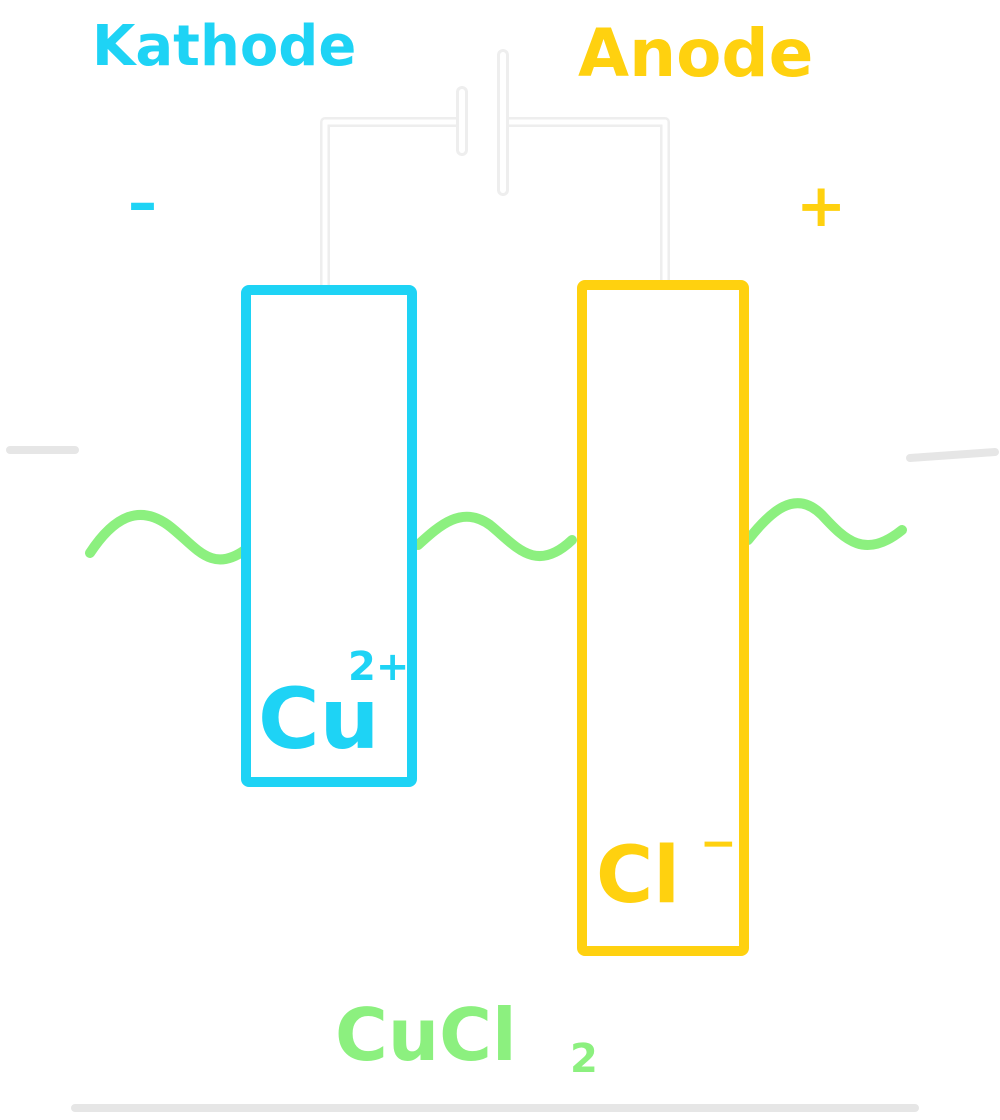  I want to click on anode-electrode, so click(663, 618).